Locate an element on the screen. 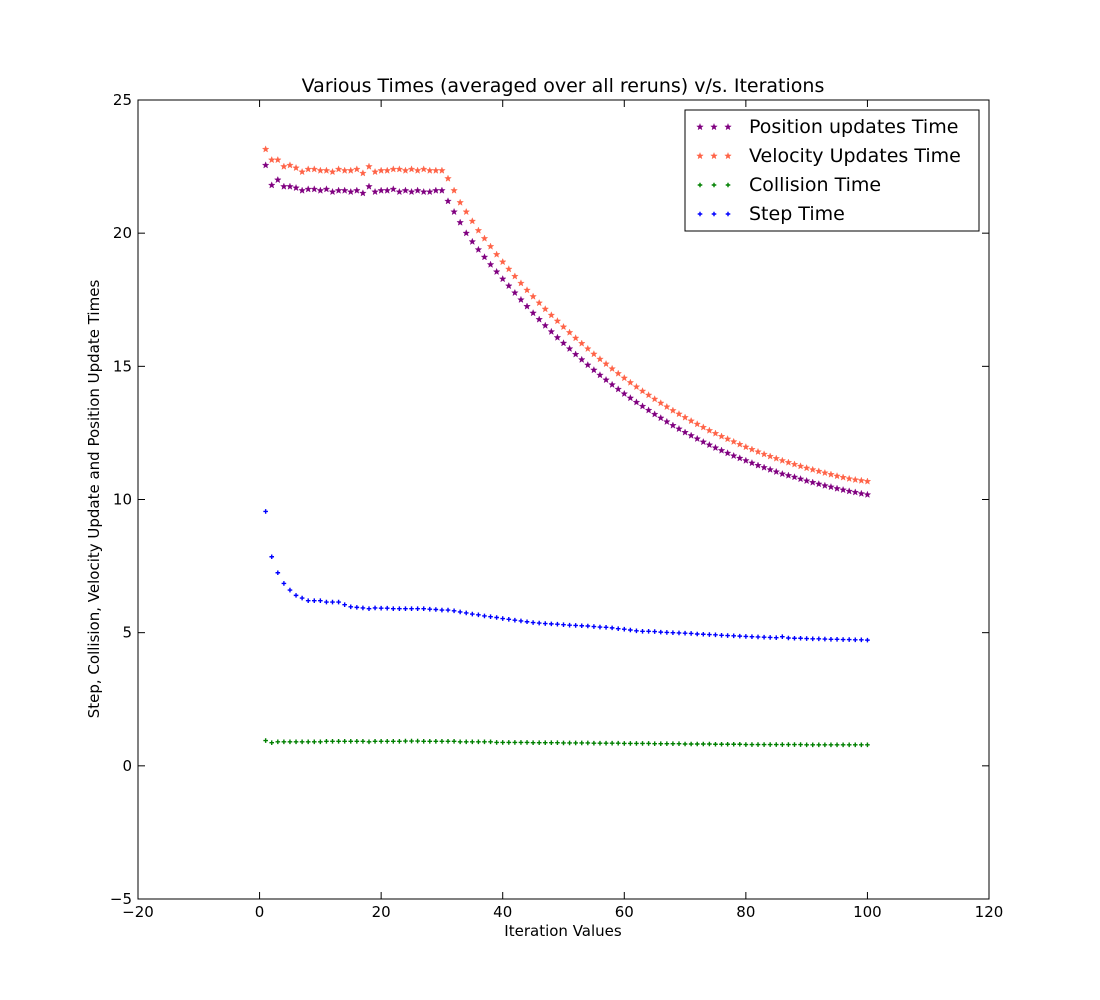 This screenshot has width=1100, height=1000. x-axis-label: Iteration Values is located at coordinates (563, 931).